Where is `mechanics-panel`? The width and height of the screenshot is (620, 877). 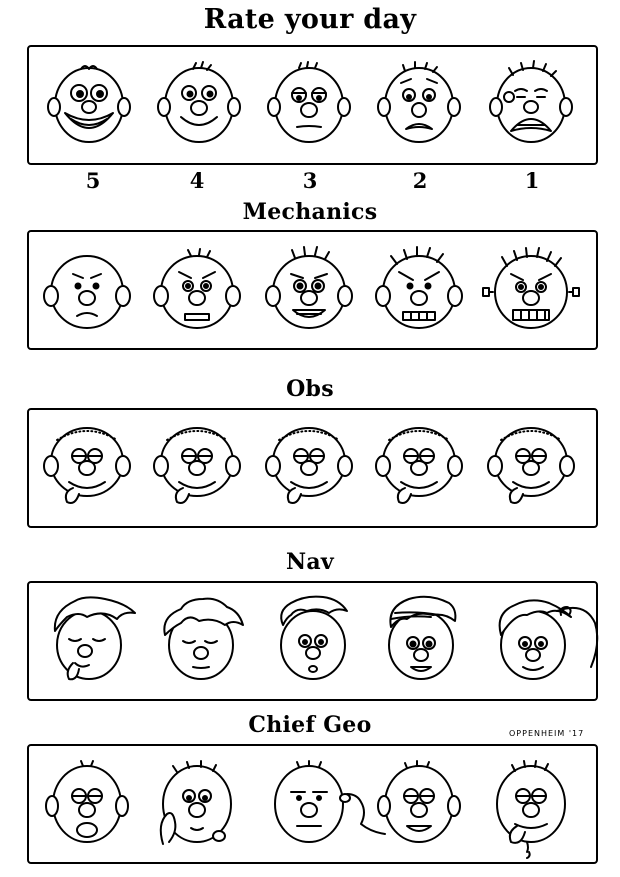
mechanics-panel is located at coordinates (312, 290).